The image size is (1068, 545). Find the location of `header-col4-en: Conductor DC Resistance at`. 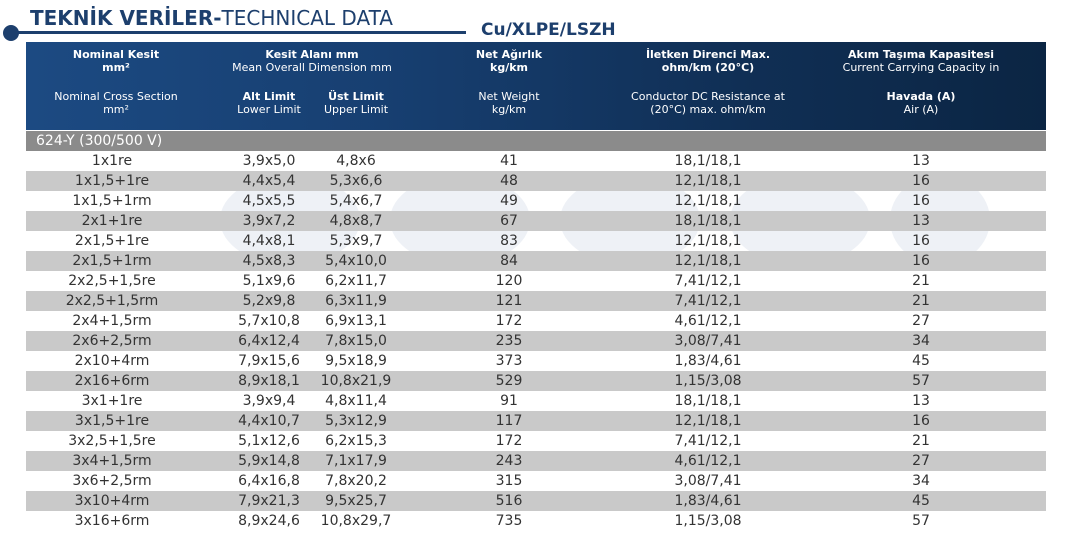

header-col4-en: Conductor DC Resistance at is located at coordinates (708, 96).